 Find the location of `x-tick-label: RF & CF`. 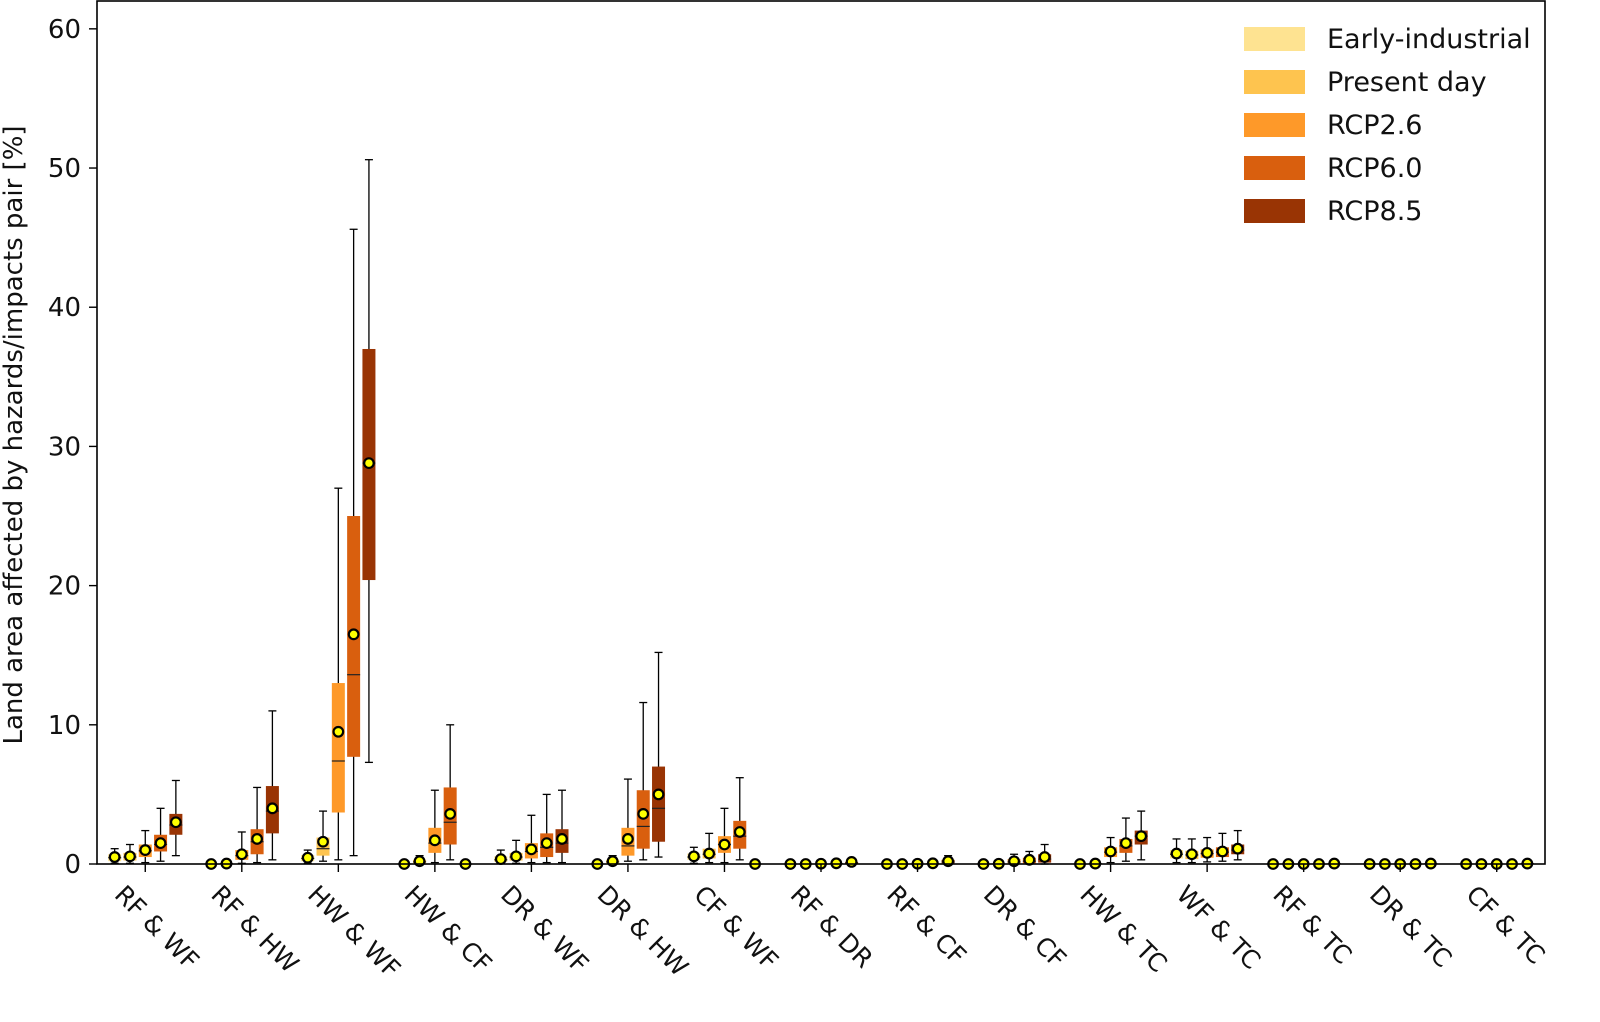

x-tick-label: RF & CF is located at coordinates (926, 925).